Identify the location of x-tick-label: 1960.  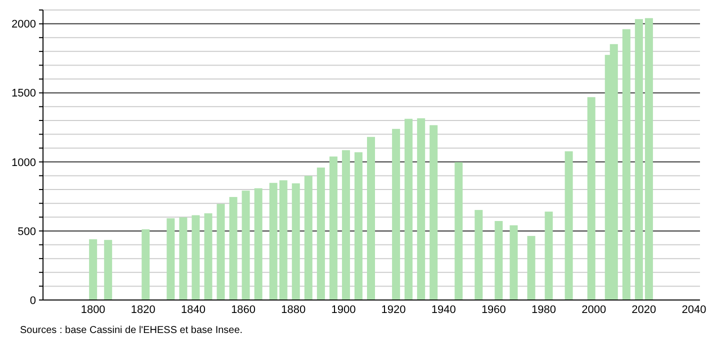
(493, 310).